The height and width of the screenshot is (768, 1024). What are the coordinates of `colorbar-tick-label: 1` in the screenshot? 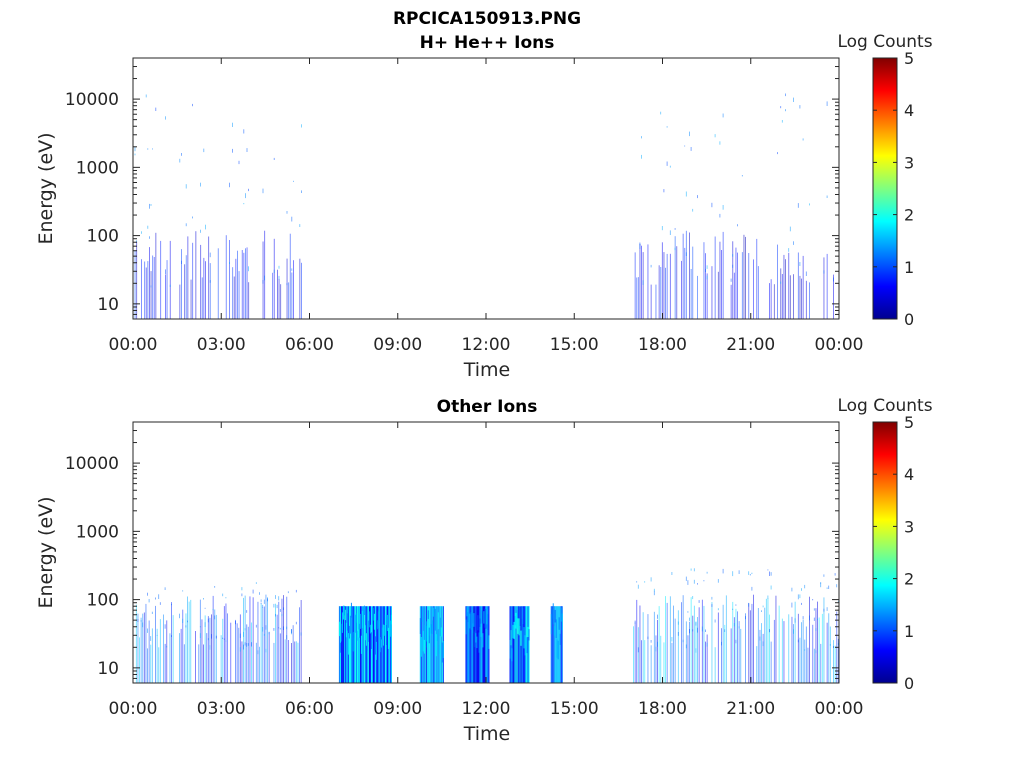 It's located at (909, 631).